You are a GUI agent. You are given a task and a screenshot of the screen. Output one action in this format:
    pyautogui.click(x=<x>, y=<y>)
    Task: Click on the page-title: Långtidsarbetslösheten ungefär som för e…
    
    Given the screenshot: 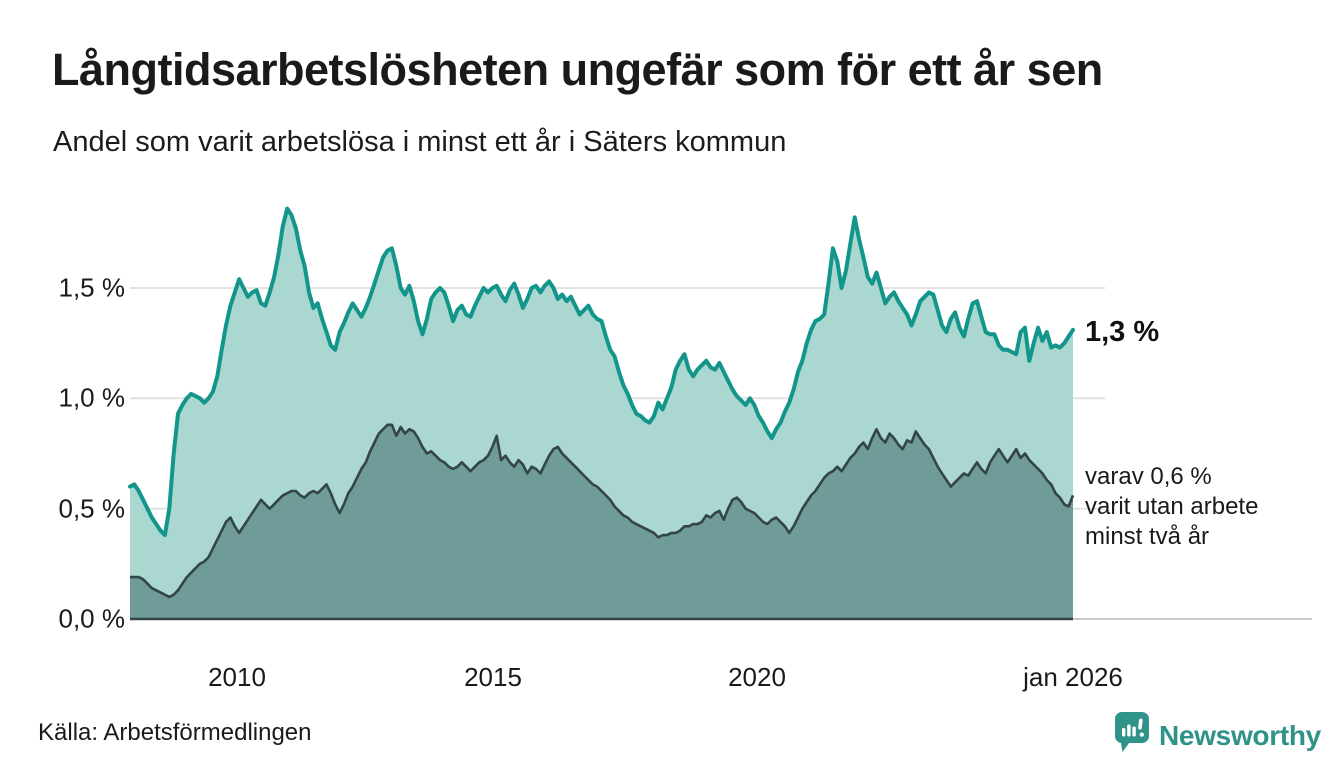 What is the action you would take?
    pyautogui.click(x=577, y=69)
    